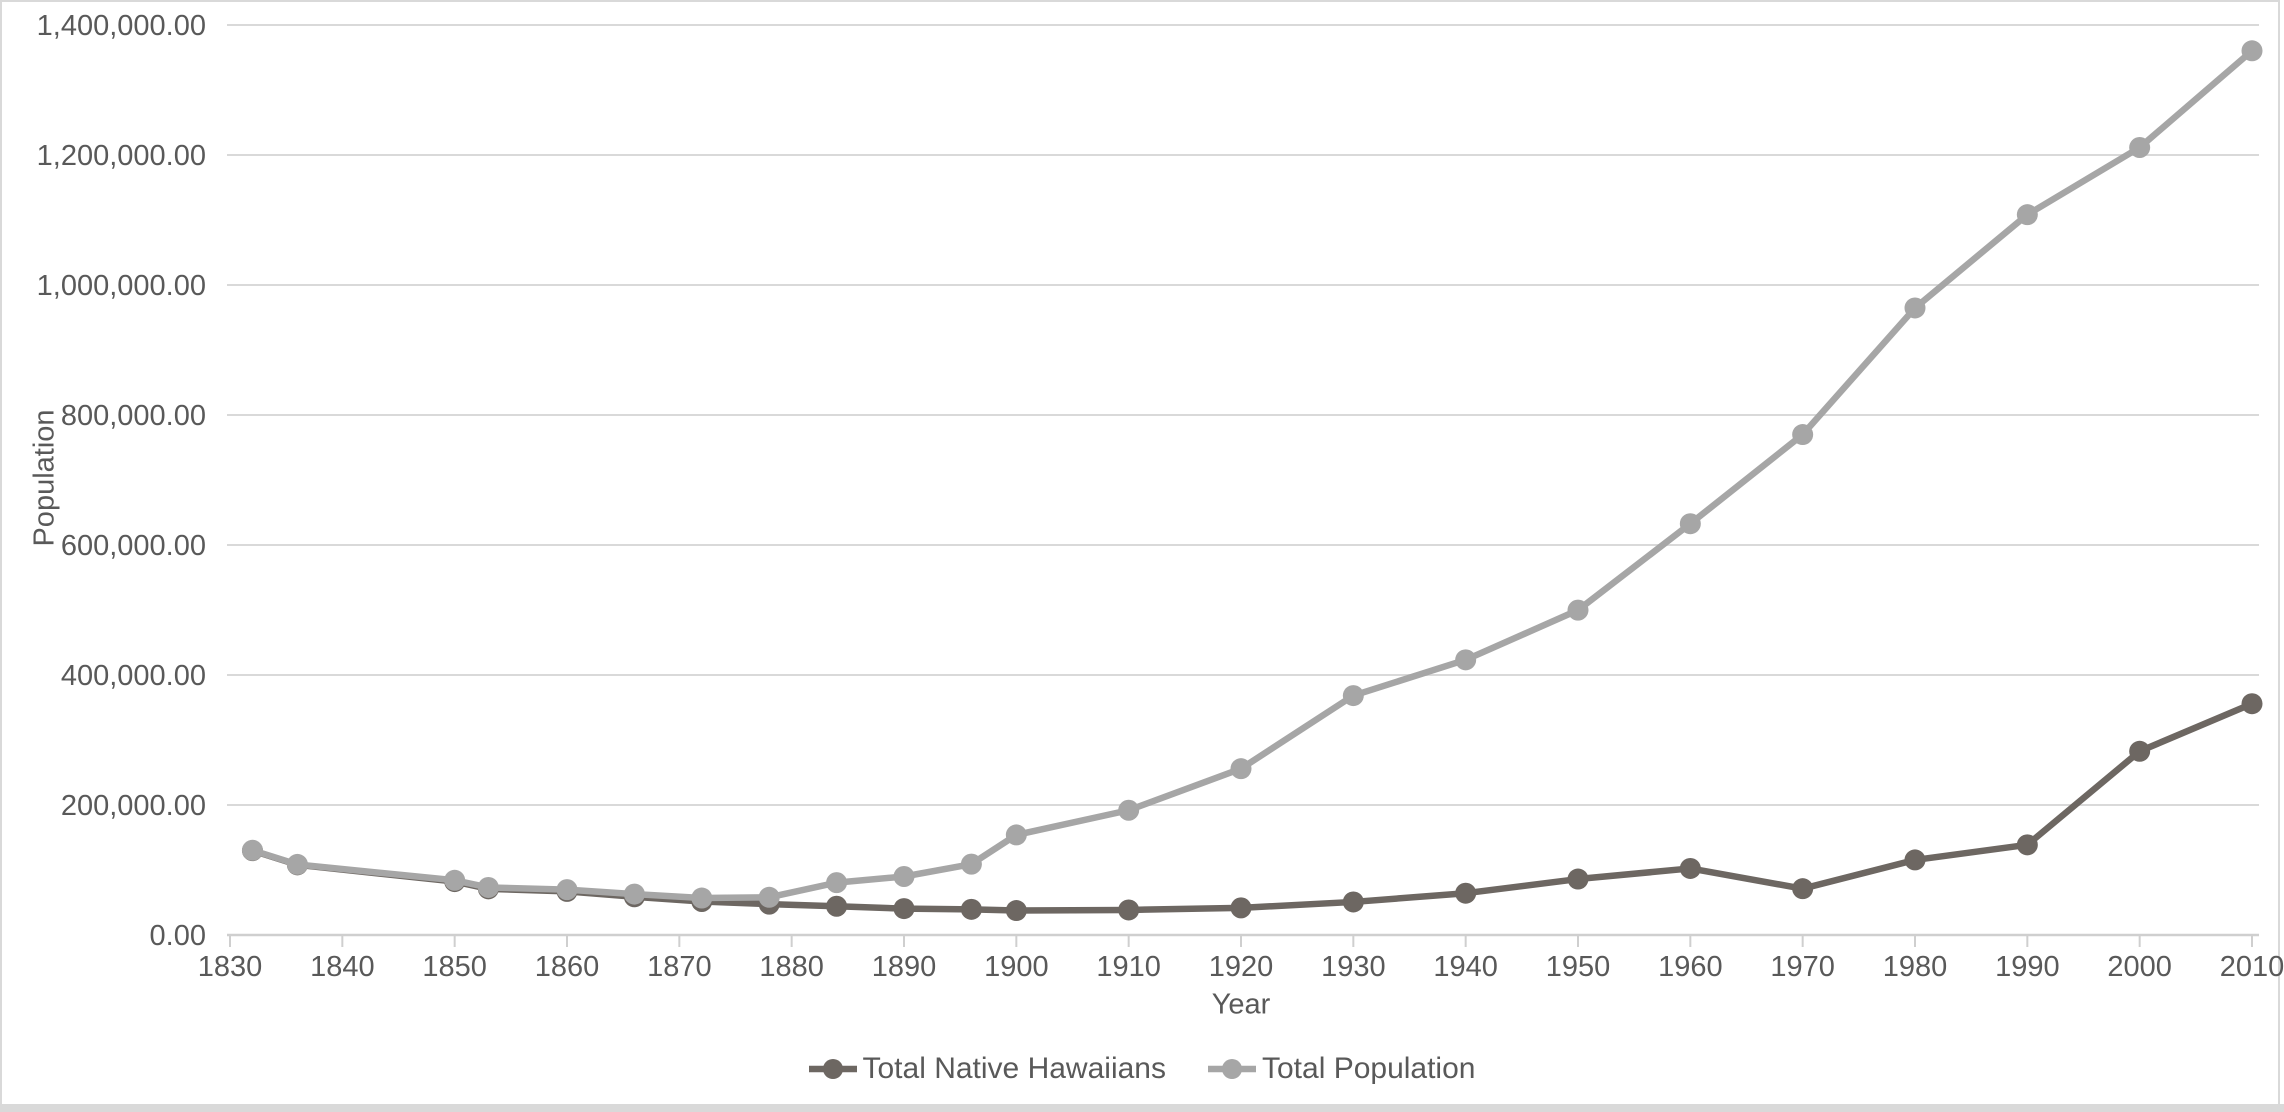  I want to click on x-tick-label: 1920, so click(1241, 967).